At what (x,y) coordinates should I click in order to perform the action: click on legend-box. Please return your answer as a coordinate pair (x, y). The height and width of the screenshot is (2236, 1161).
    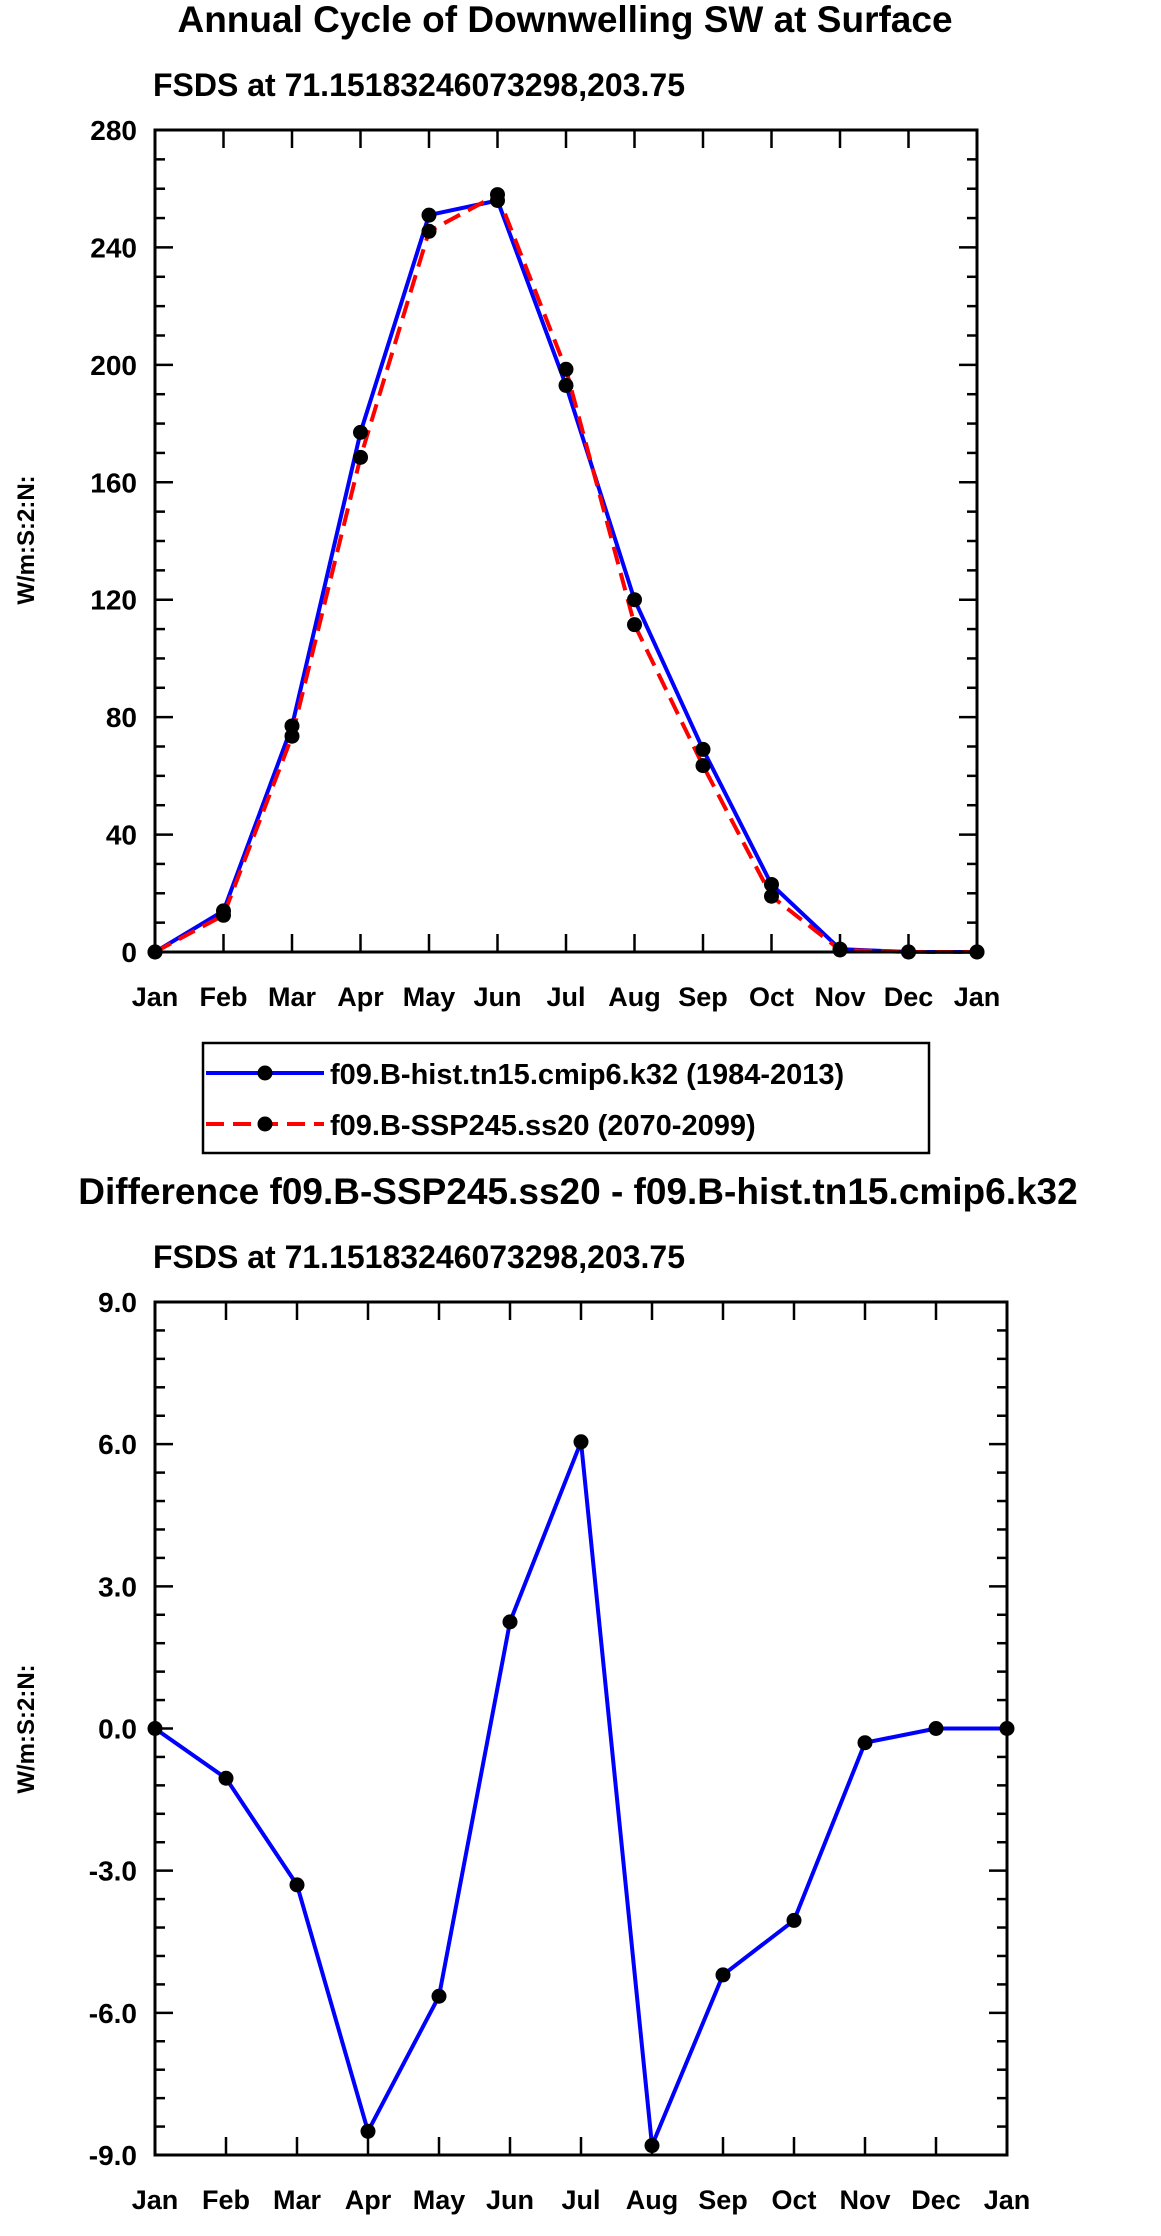
    Looking at the image, I should click on (566, 1098).